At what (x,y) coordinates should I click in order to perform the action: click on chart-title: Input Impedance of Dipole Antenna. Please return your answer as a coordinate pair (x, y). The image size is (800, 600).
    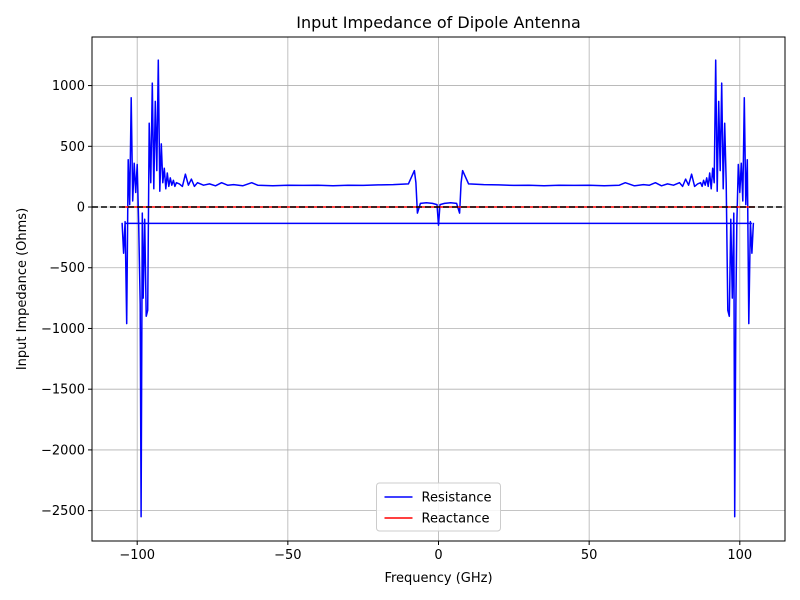
    Looking at the image, I should click on (438, 22).